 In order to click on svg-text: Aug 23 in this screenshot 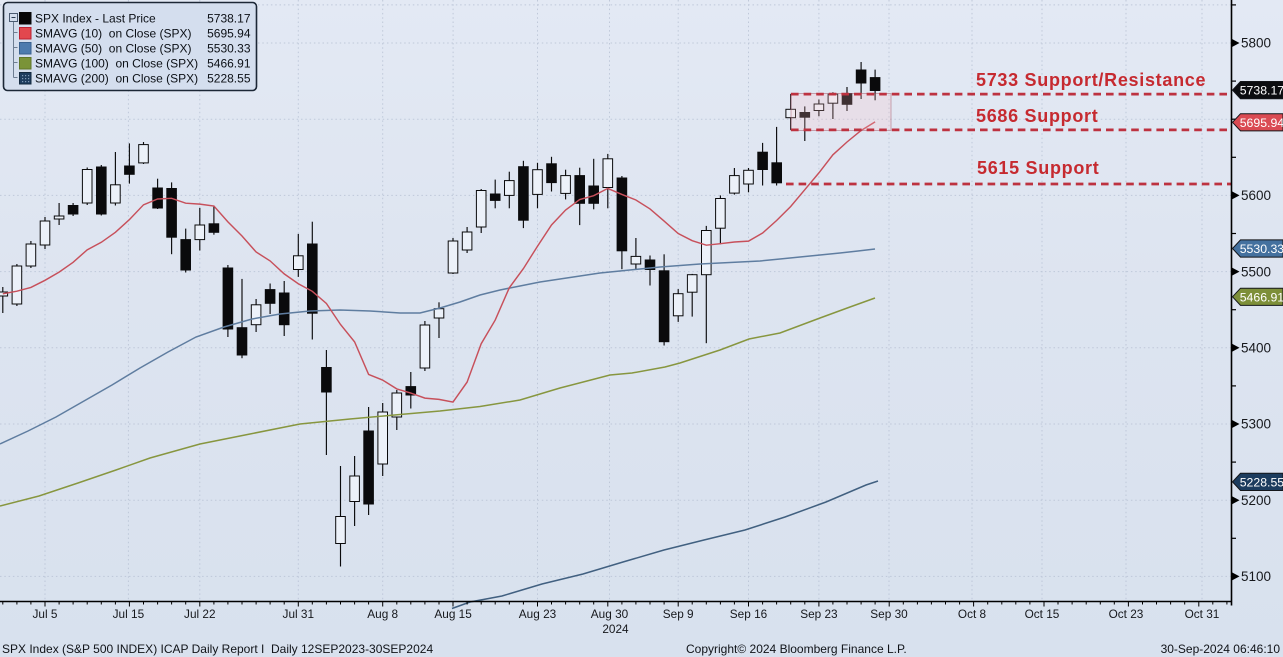, I will do `click(538, 614)`.